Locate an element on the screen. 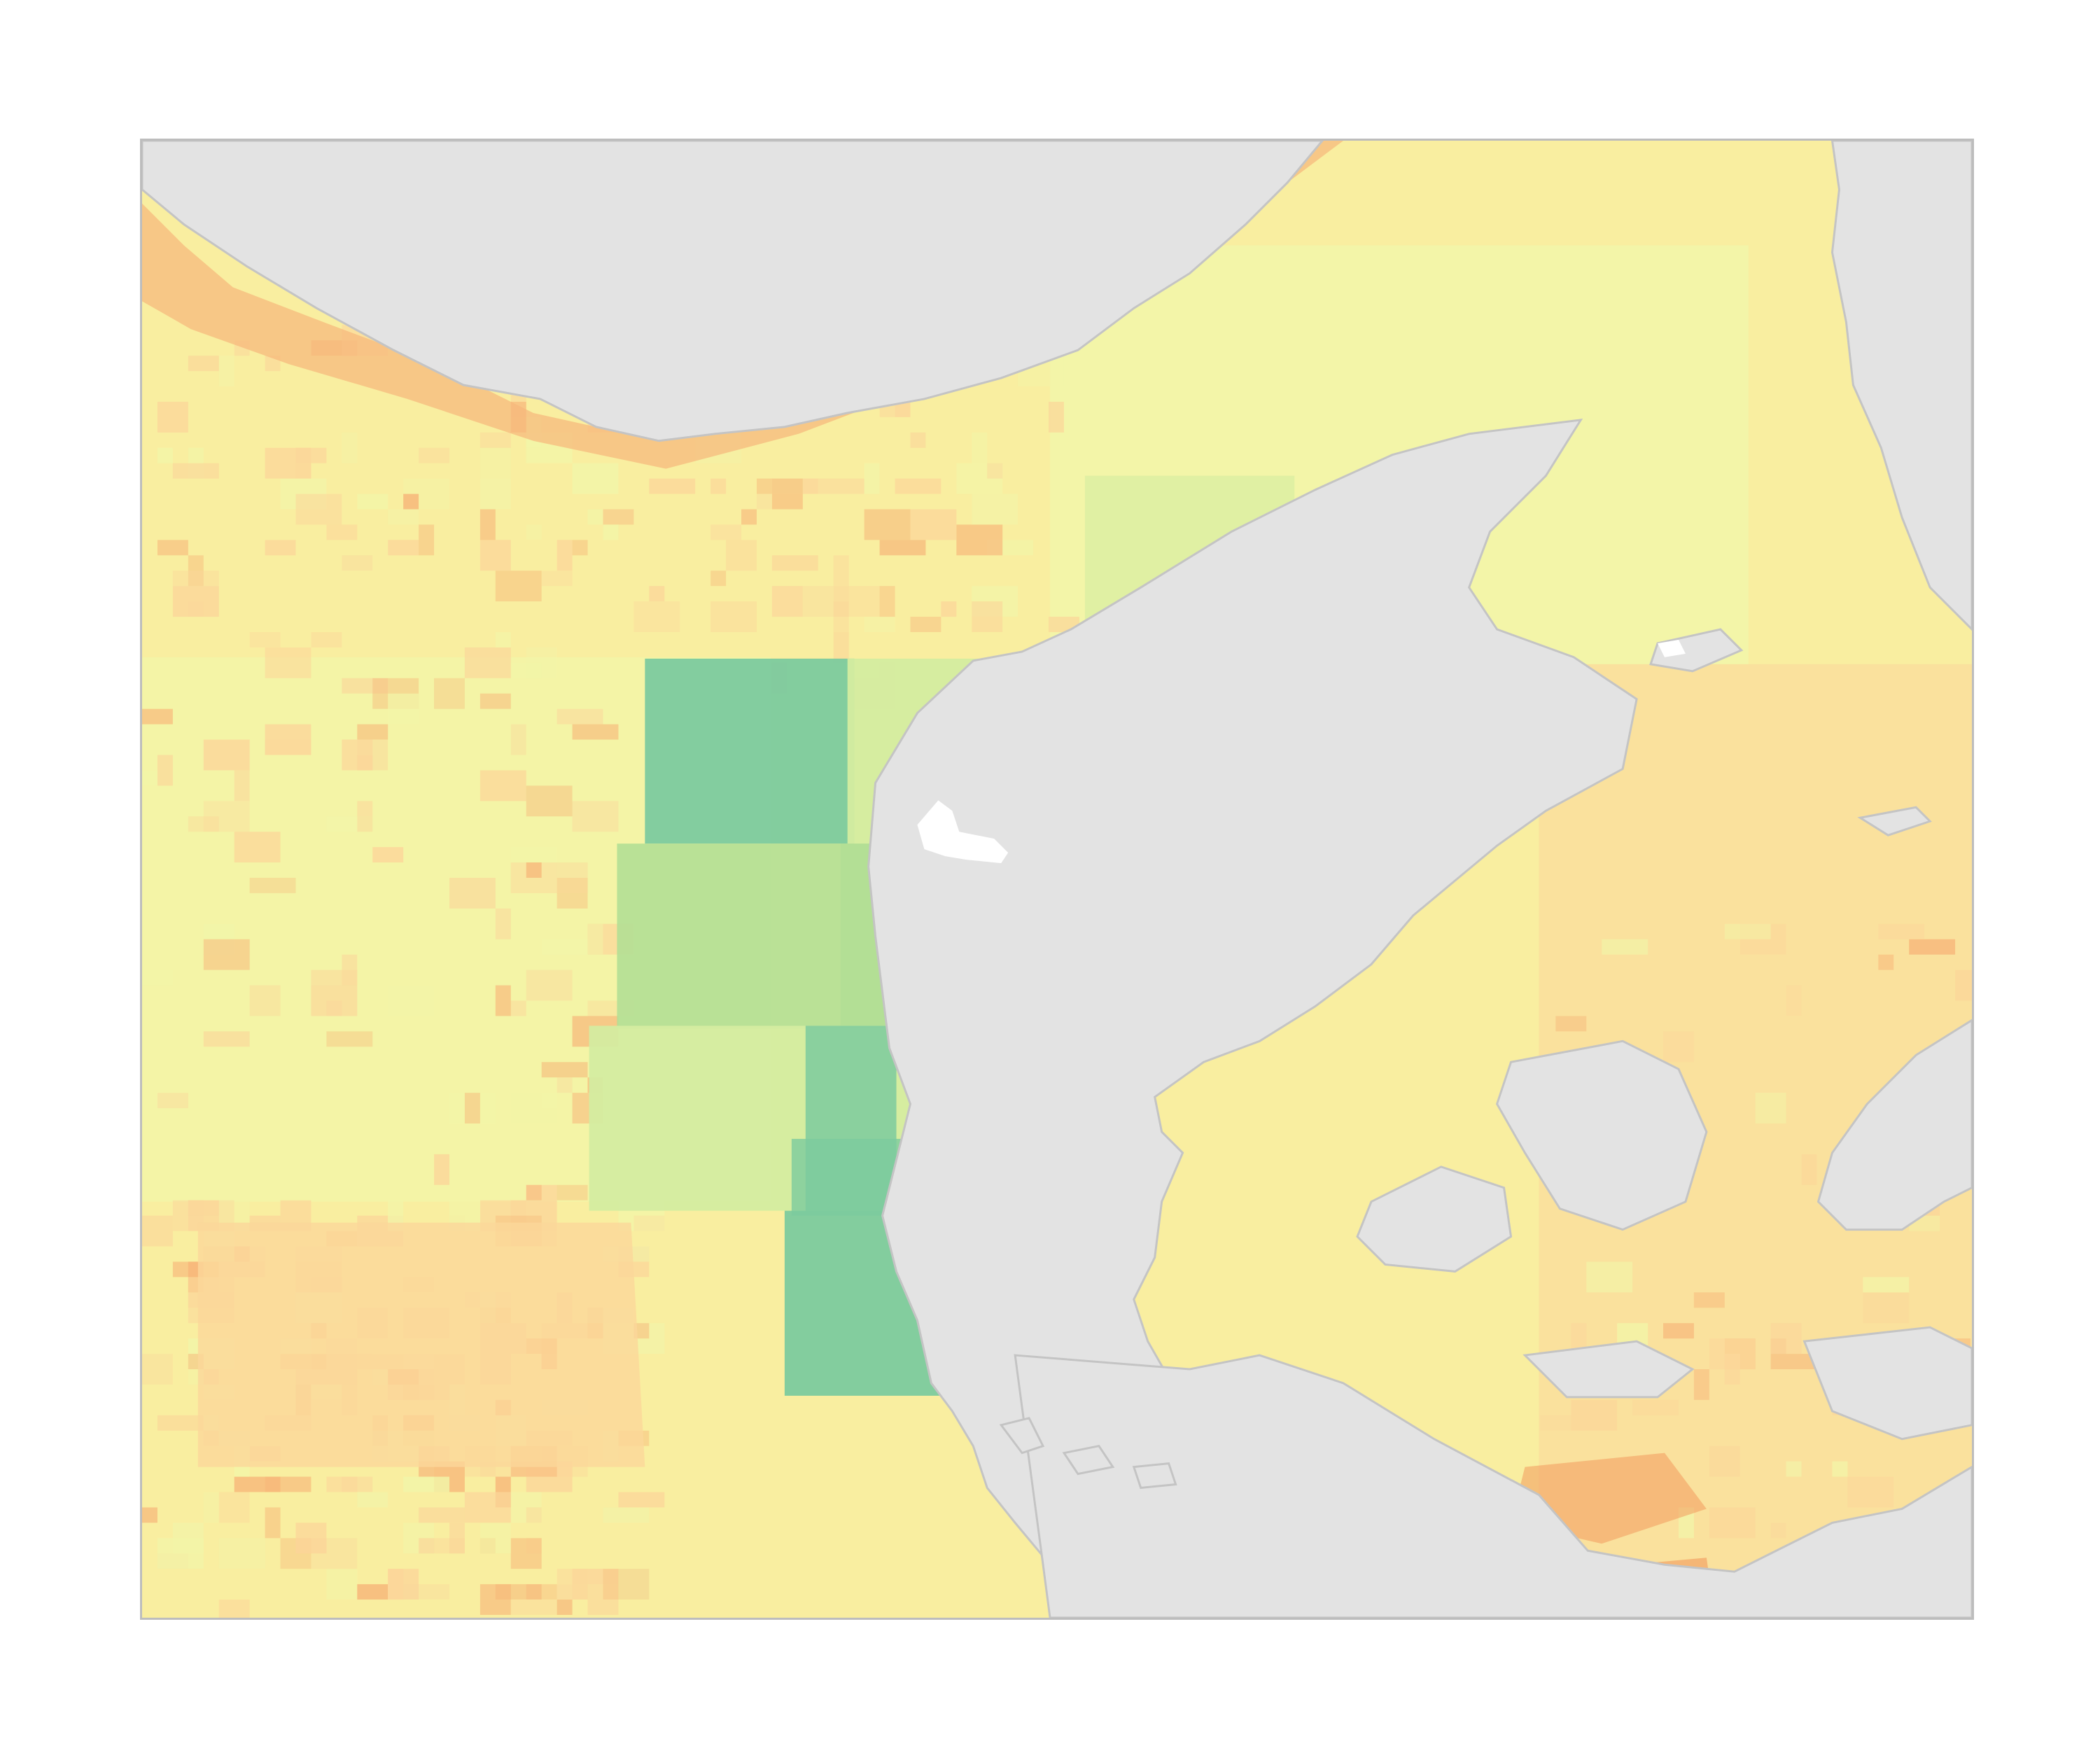  danish-island-bornholm-area is located at coordinates (1887, 1383).